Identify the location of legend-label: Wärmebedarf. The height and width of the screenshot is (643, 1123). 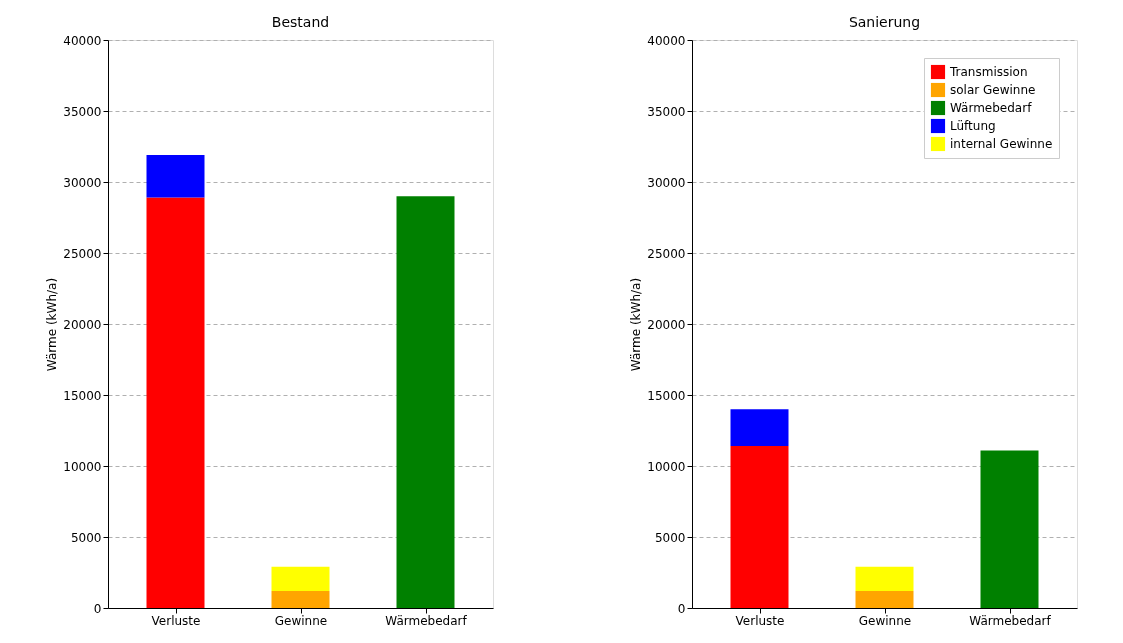
(991, 108).